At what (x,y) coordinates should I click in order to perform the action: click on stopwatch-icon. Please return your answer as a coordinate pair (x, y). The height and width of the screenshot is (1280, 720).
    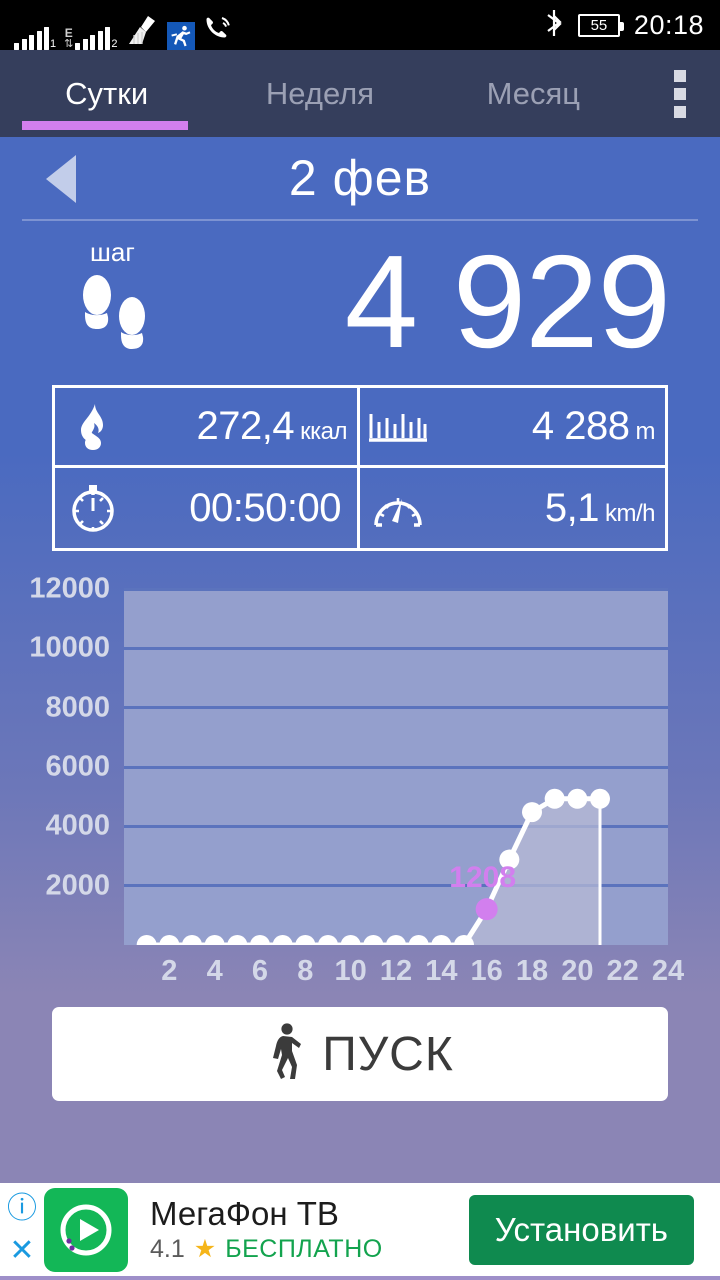
    Looking at the image, I should click on (93, 508).